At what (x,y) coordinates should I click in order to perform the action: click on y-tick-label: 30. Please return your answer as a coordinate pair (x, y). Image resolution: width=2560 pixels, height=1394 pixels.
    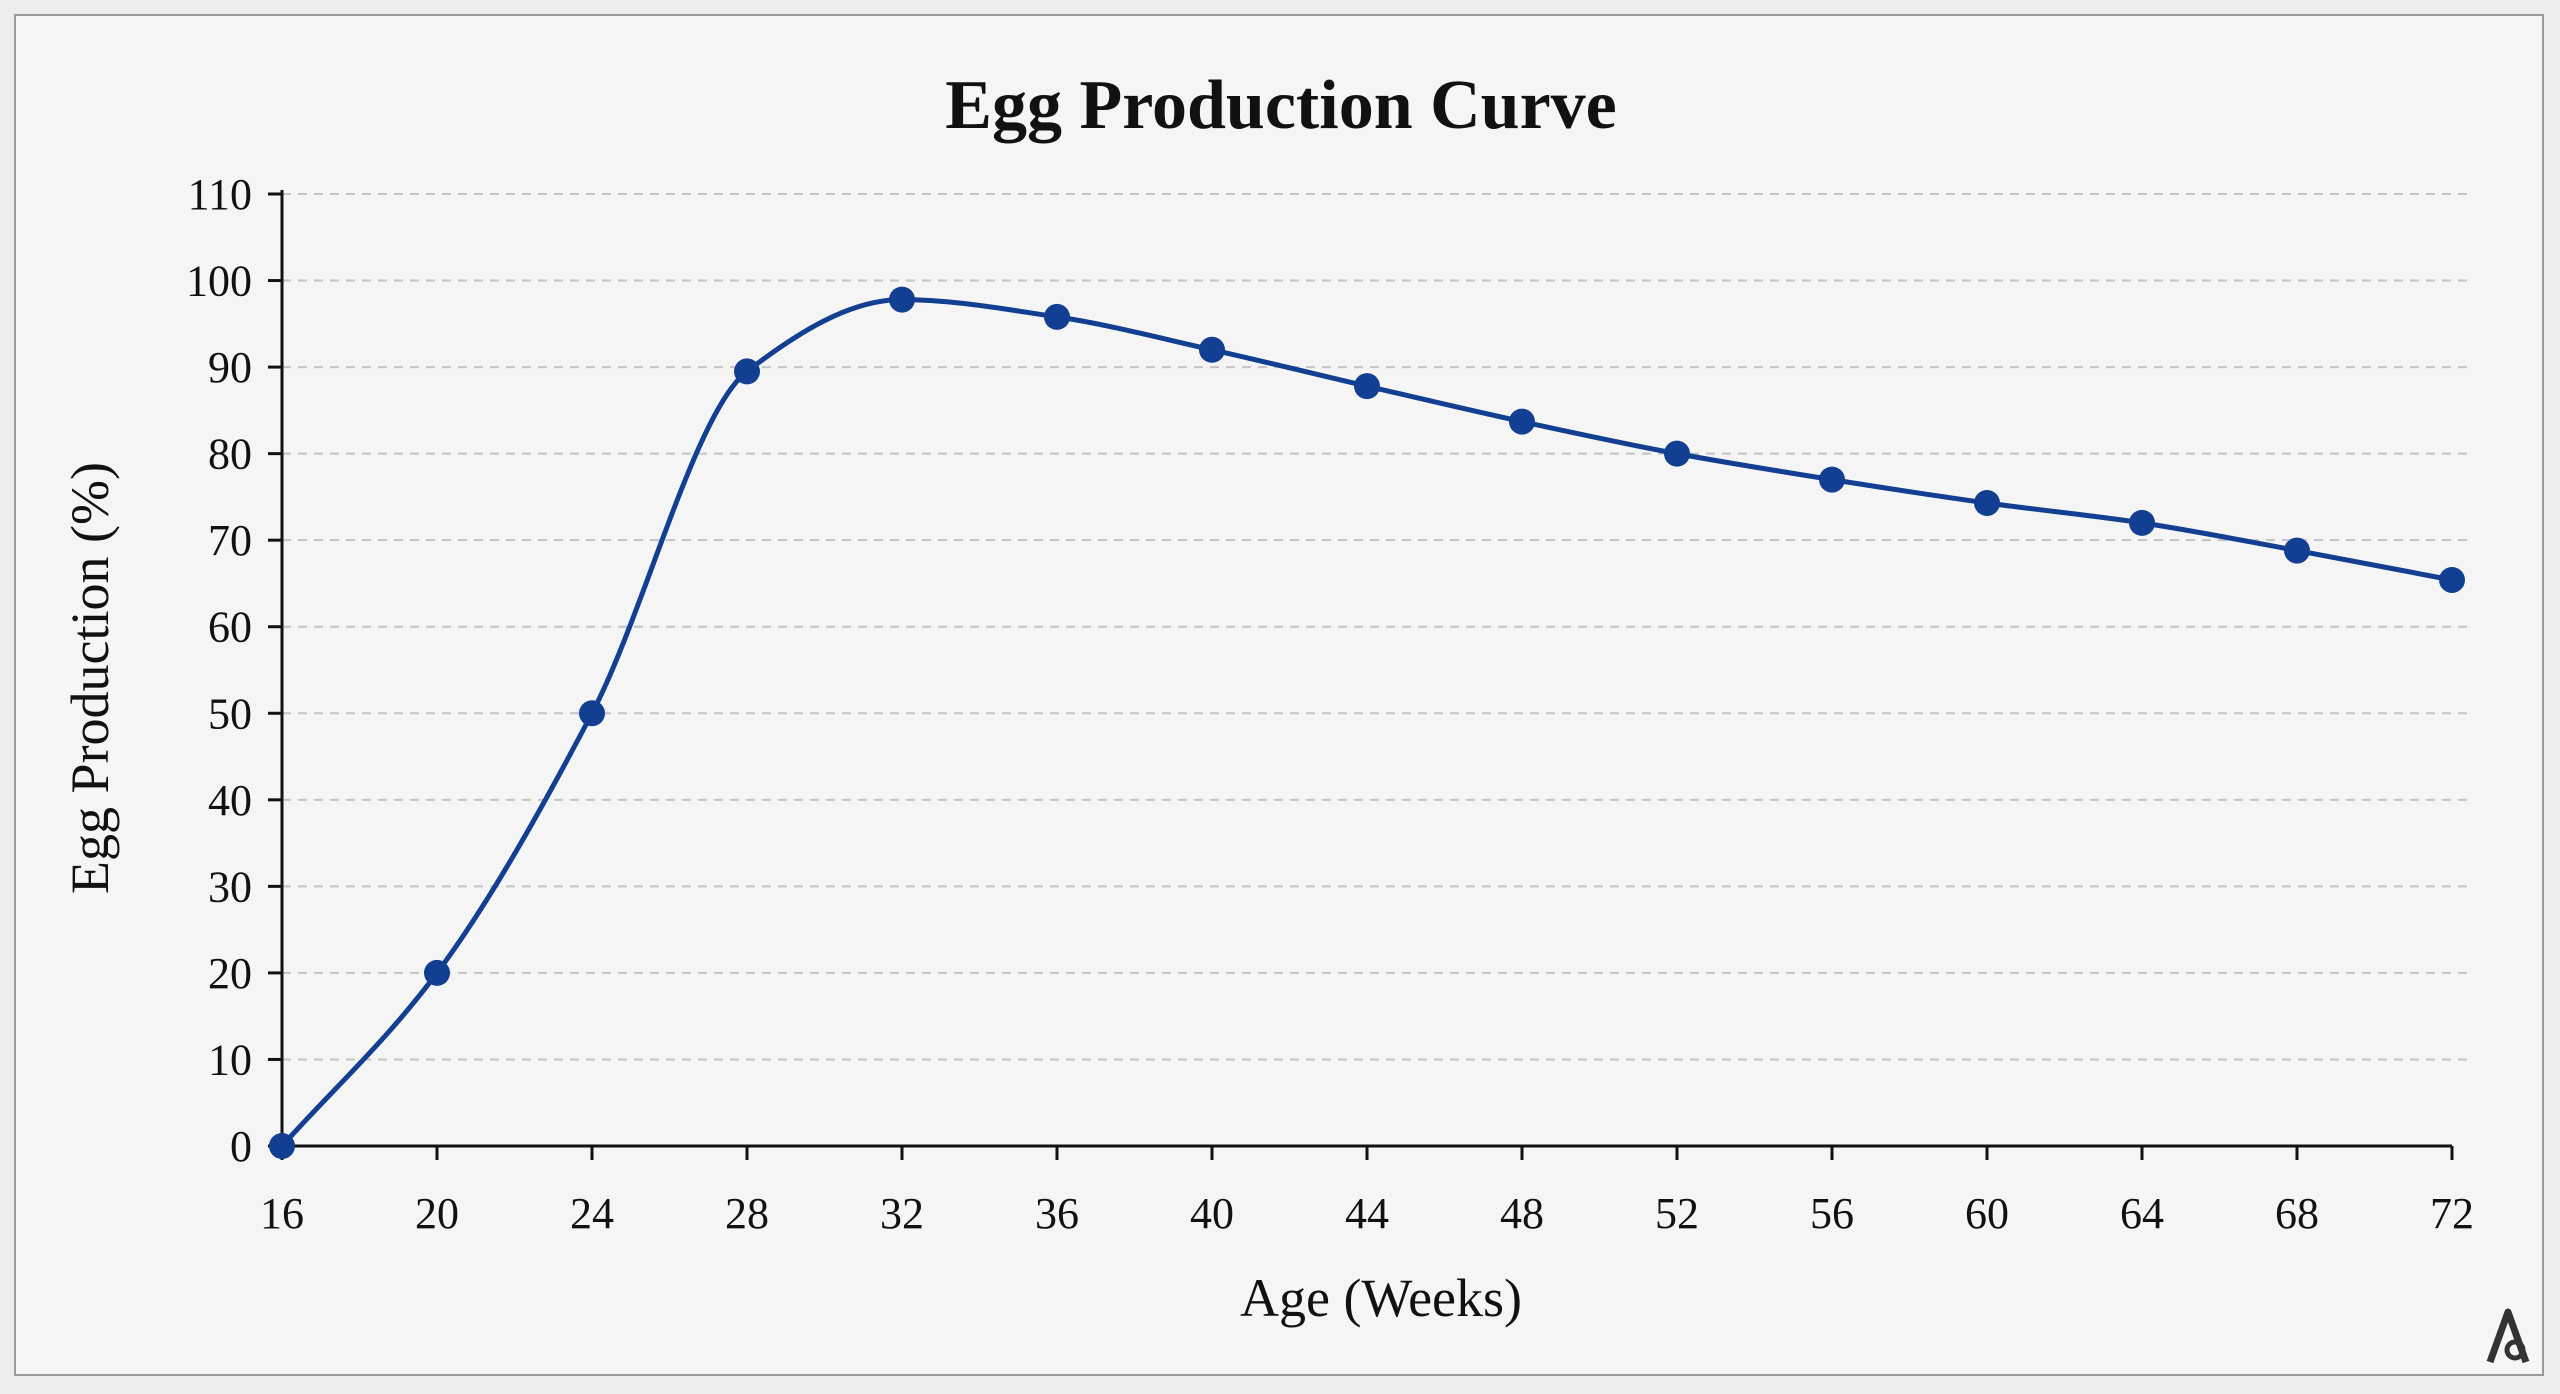
    Looking at the image, I should click on (230, 886).